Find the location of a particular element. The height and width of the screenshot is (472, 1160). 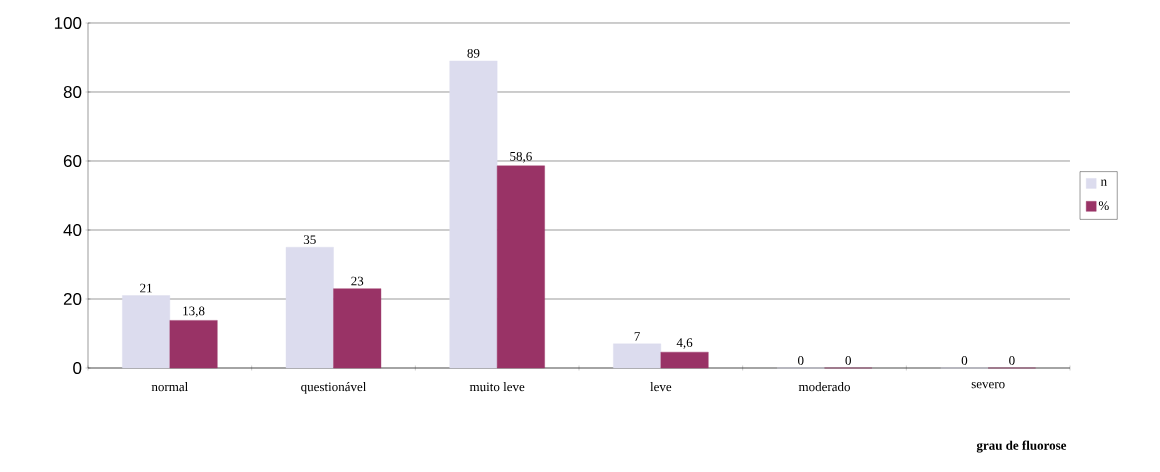

y-tick-label: 20 is located at coordinates (72, 299).